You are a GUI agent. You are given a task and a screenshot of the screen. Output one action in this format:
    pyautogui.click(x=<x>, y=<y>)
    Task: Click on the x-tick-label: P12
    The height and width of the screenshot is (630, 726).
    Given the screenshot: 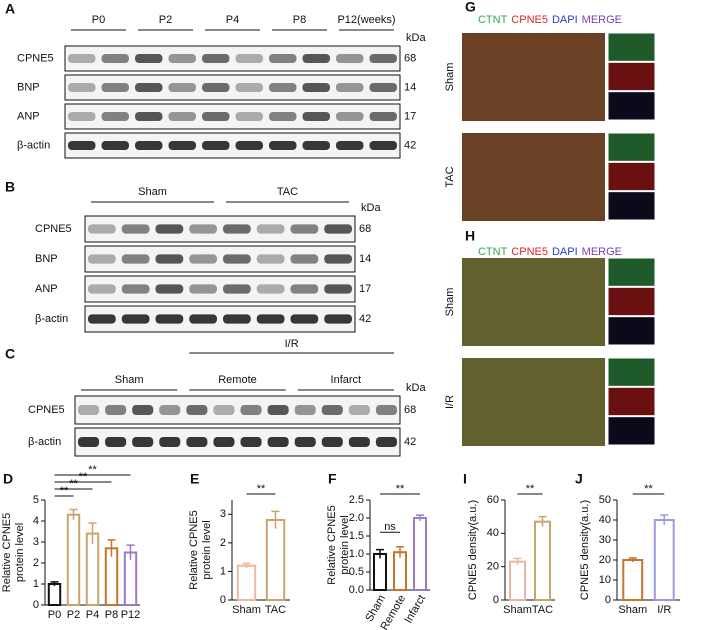 What is the action you would take?
    pyautogui.click(x=131, y=615)
    